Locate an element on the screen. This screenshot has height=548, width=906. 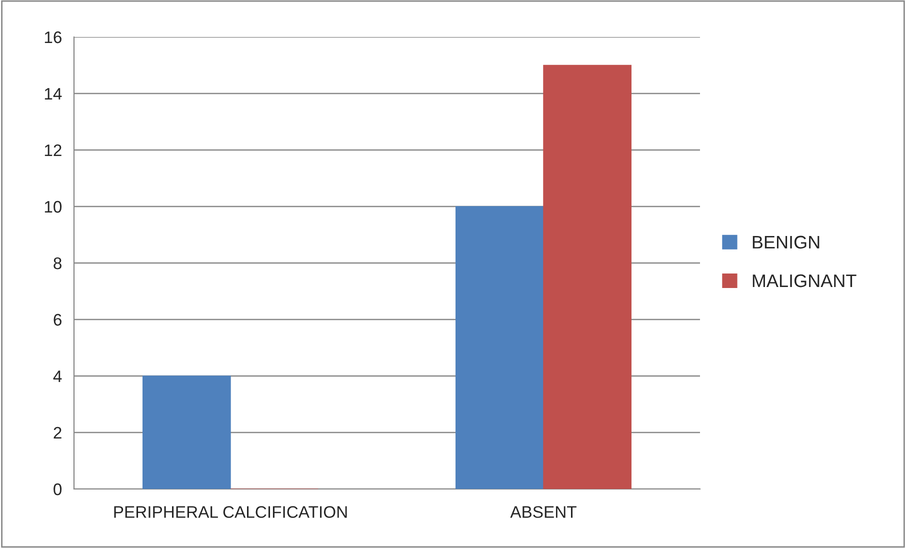
y-tick-label: 8 is located at coordinates (58, 263).